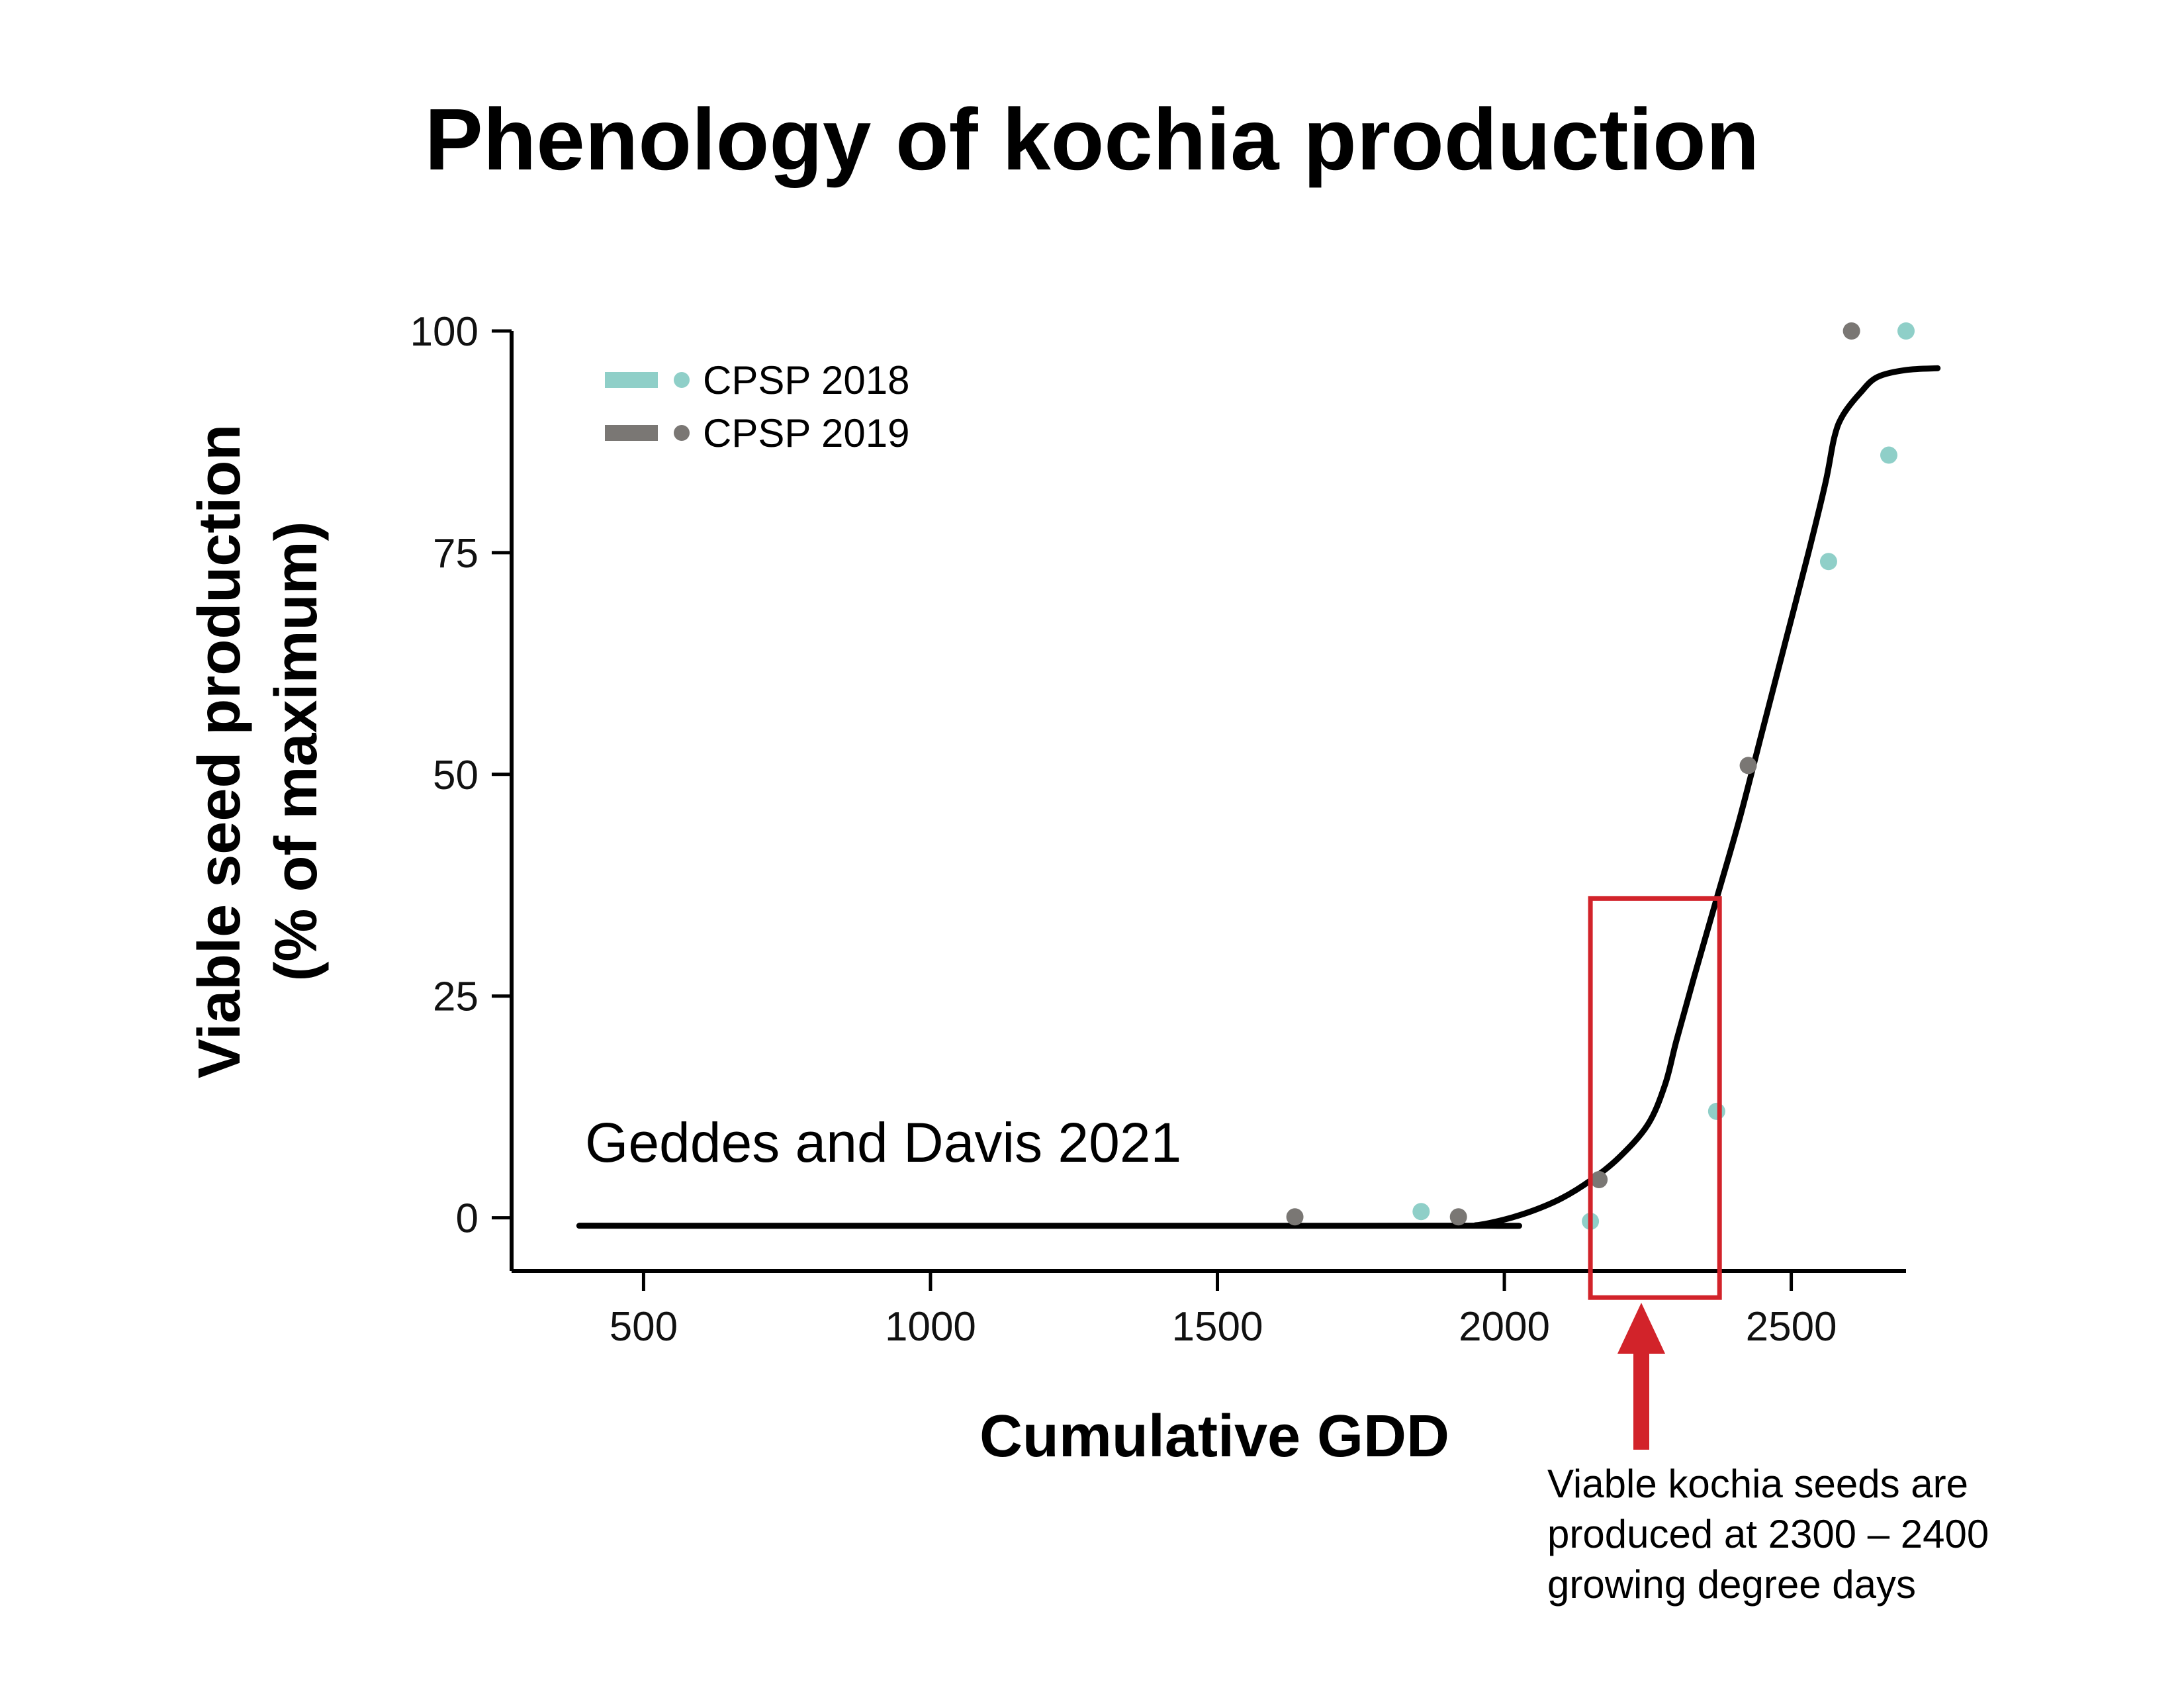 This screenshot has height=1688, width=2184. I want to click on curve-label: Geddes and Davis 2021, so click(883, 1142).